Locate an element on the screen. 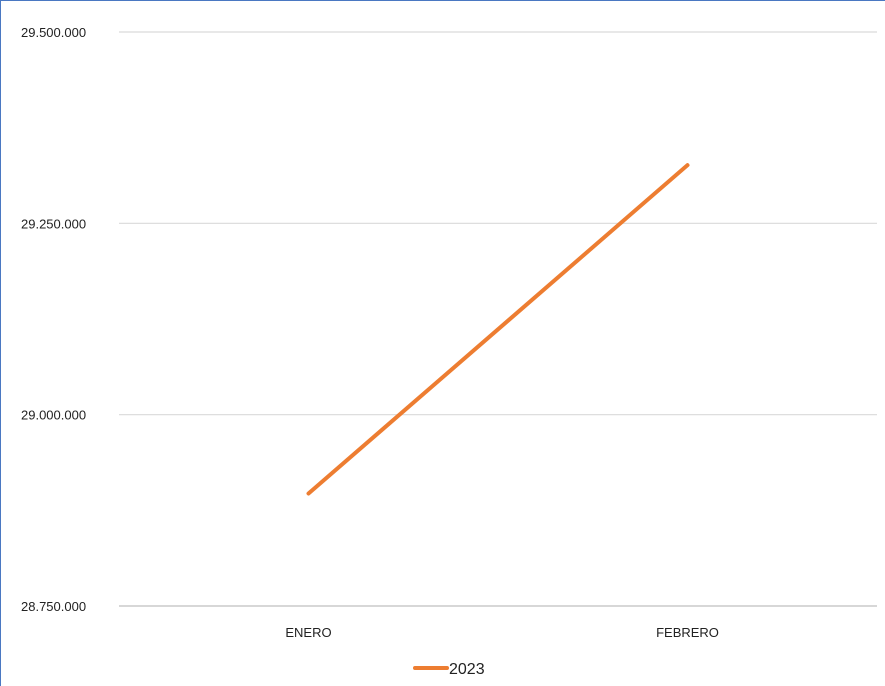 Image resolution: width=885 pixels, height=686 pixels. y-tick-label: 29.500.000 is located at coordinates (53, 32).